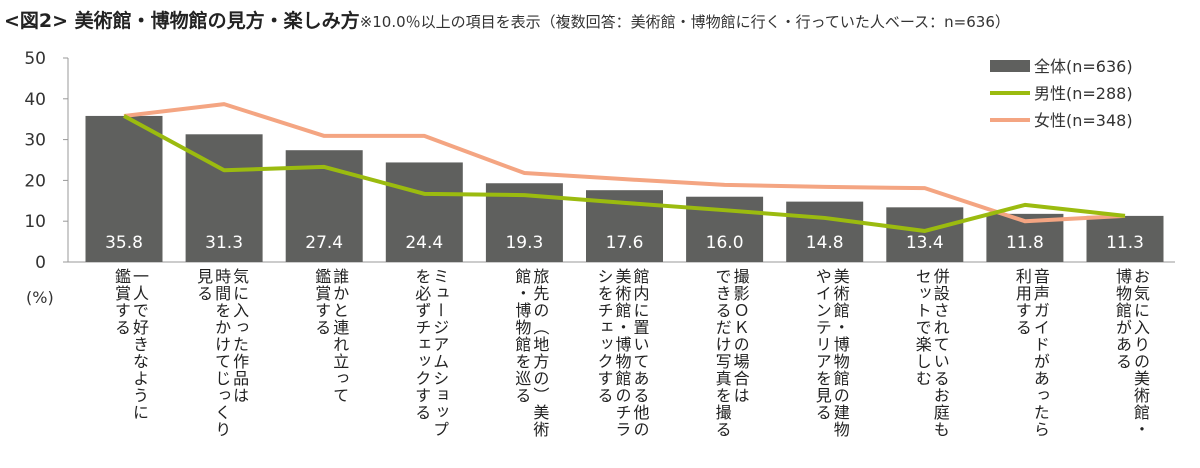 Image resolution: width=1200 pixels, height=468 pixels. What do you see at coordinates (35, 141) in the screenshot?
I see `y-tick-label: 30` at bounding box center [35, 141].